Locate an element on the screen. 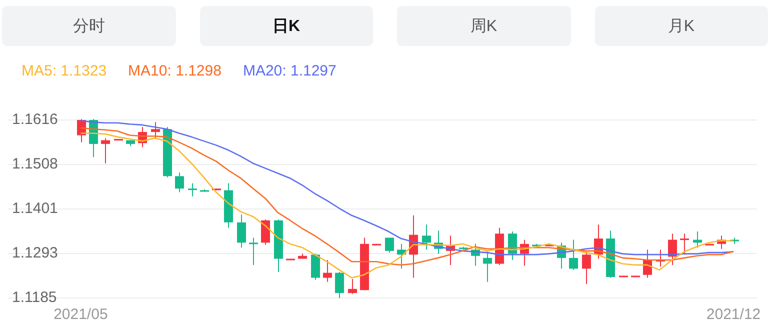  y-tick-label: 1.1616 is located at coordinates (35, 119).